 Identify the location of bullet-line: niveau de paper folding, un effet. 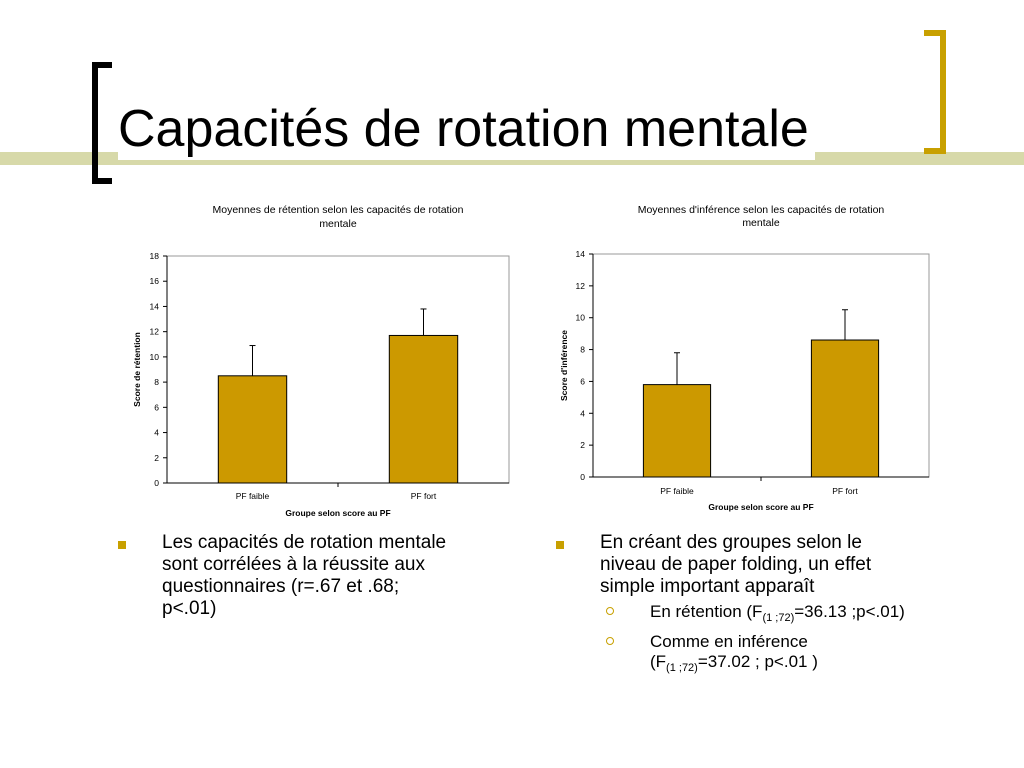
(736, 564).